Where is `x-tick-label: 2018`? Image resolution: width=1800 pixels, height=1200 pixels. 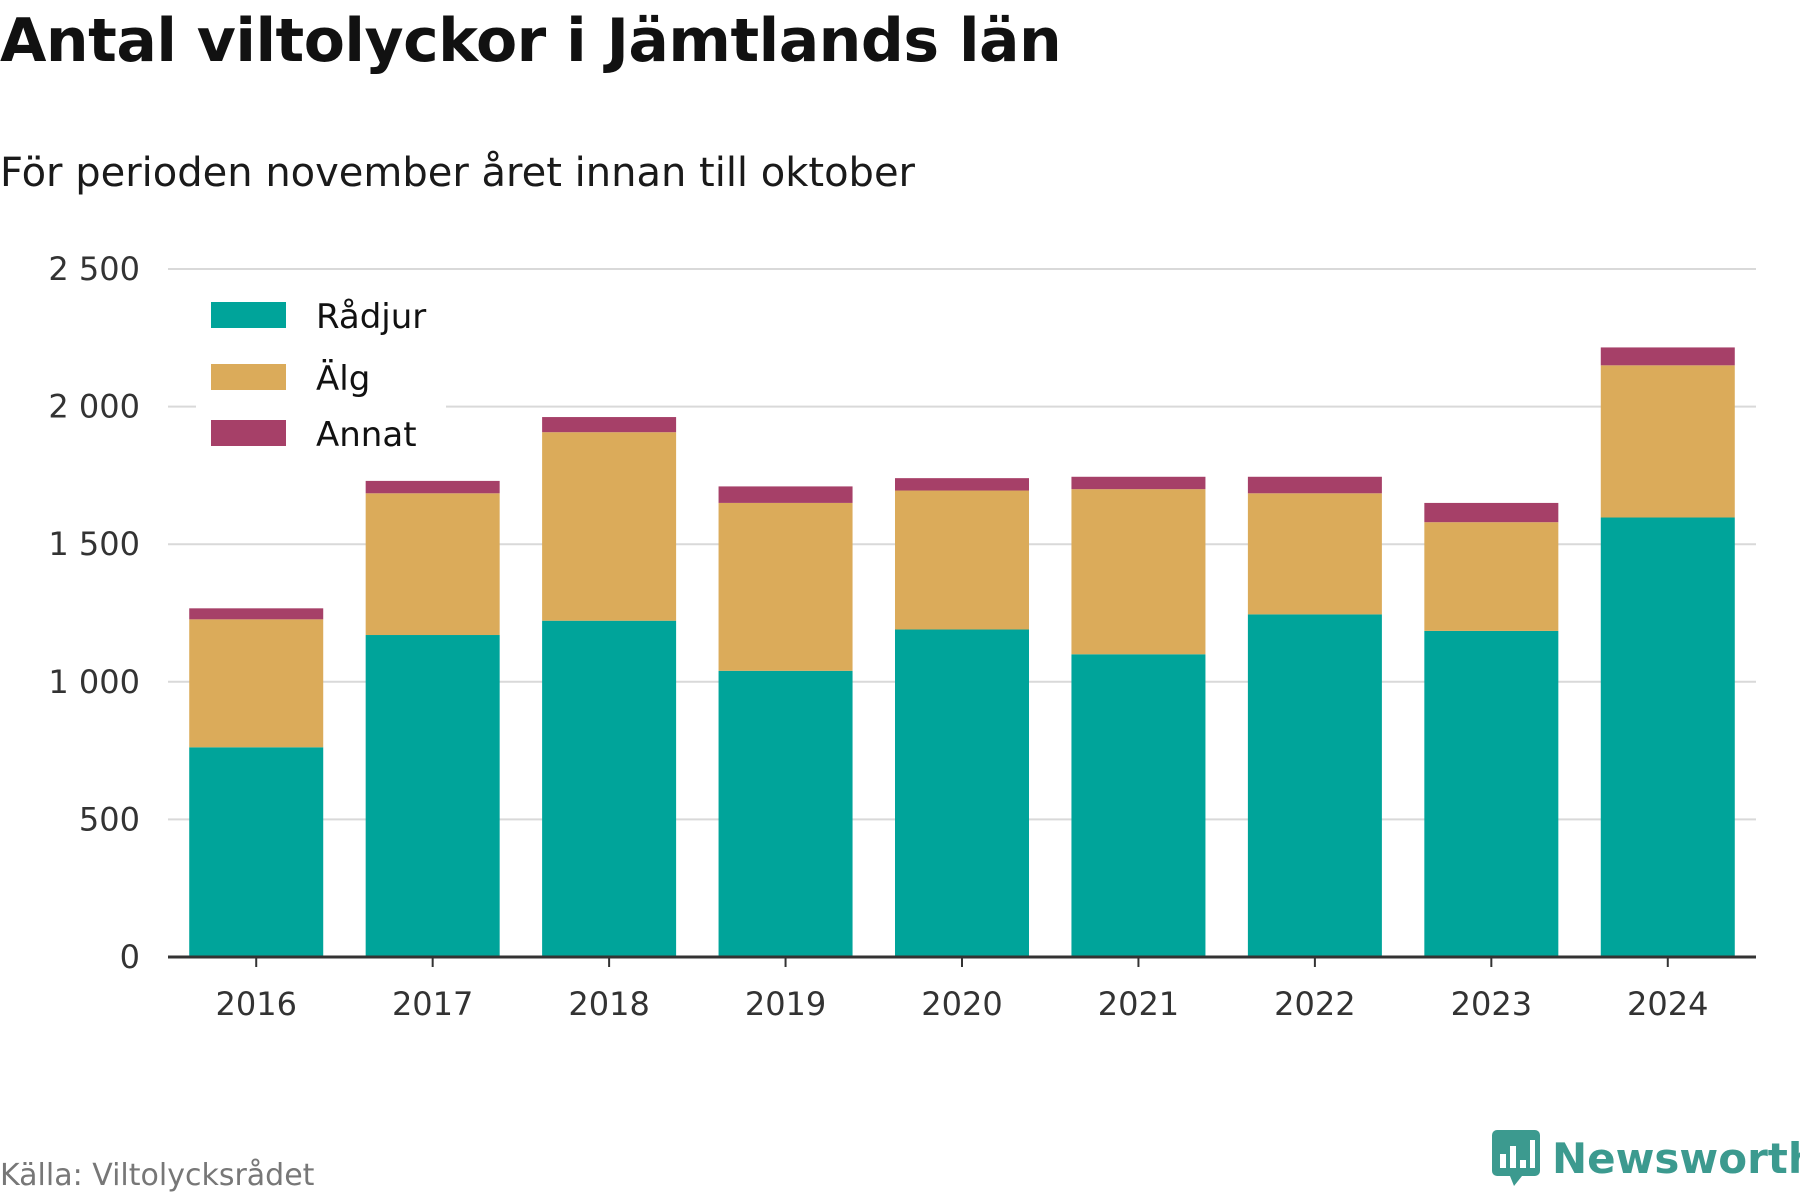
x-tick-label: 2018 is located at coordinates (608, 1004).